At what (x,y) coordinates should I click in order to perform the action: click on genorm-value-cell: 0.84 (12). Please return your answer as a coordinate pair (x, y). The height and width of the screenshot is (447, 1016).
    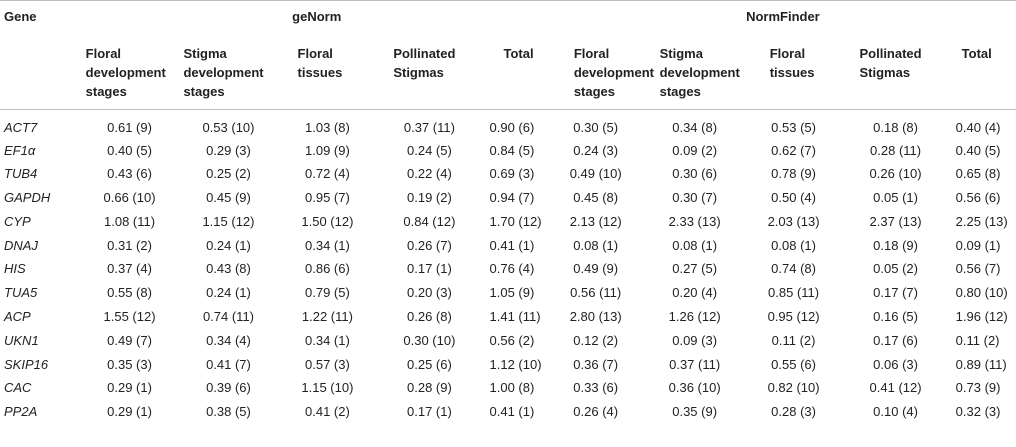
    Looking at the image, I should click on (429, 221).